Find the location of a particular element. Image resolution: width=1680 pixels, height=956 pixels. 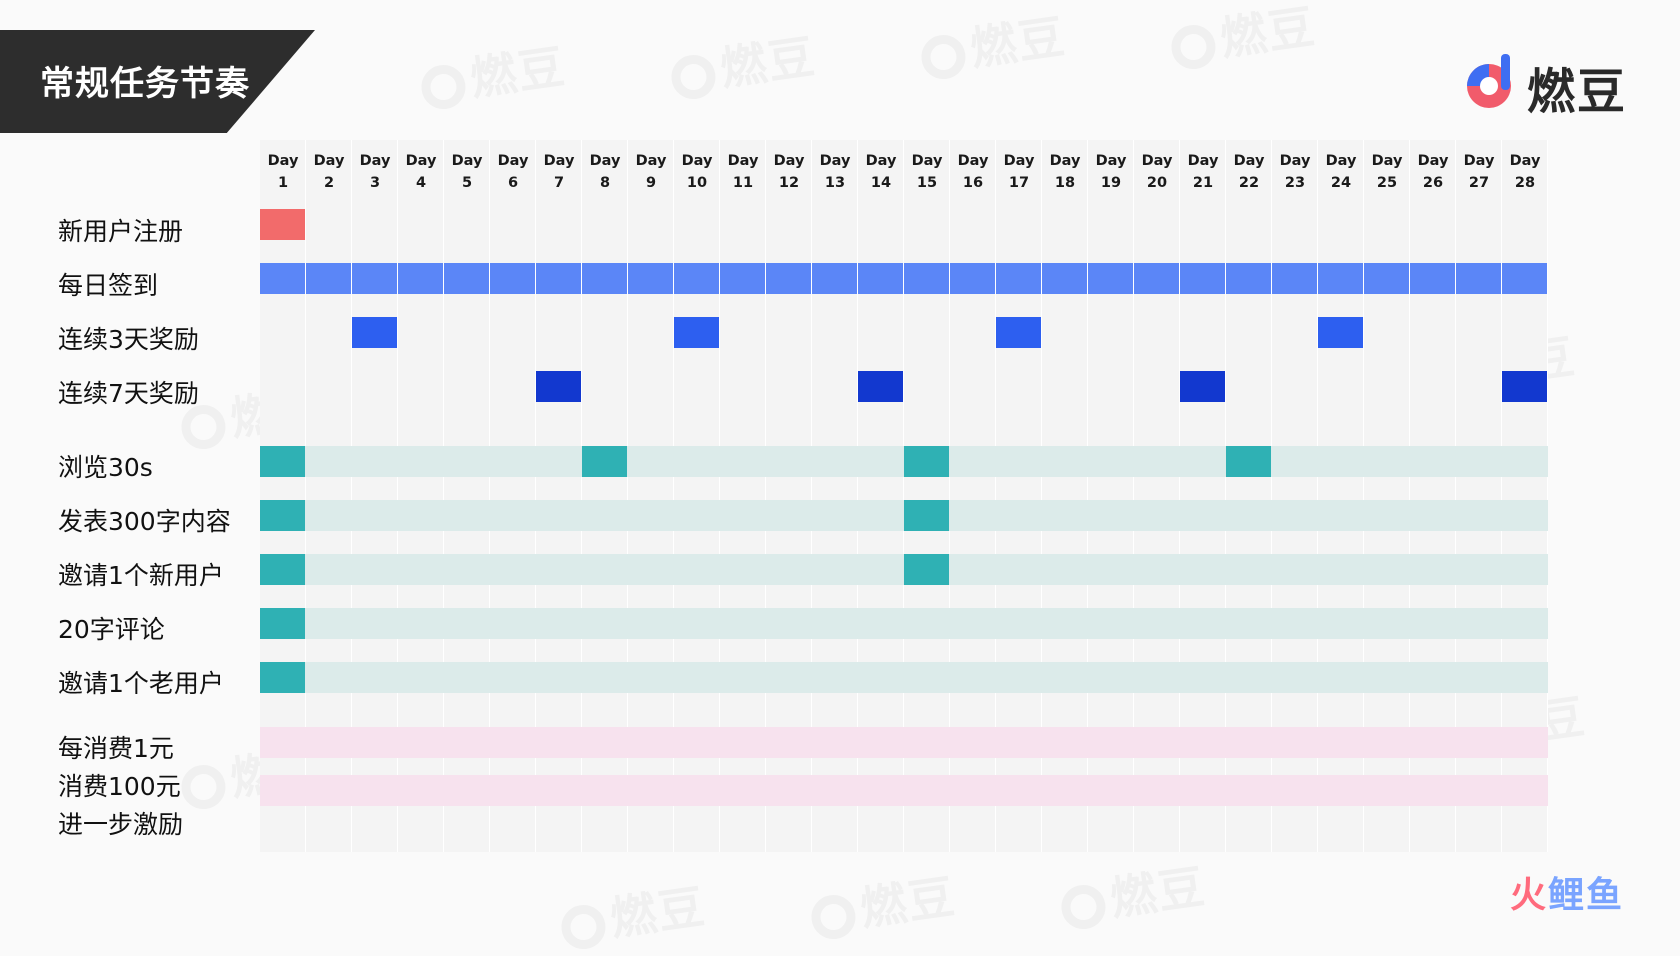

day-header: Day 22 is located at coordinates (1249, 172).